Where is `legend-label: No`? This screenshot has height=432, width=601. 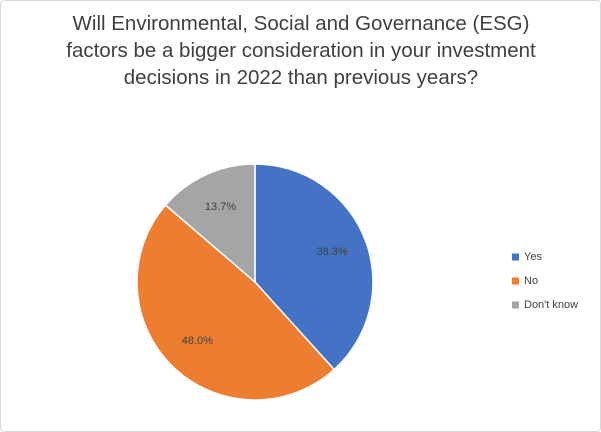 legend-label: No is located at coordinates (531, 281).